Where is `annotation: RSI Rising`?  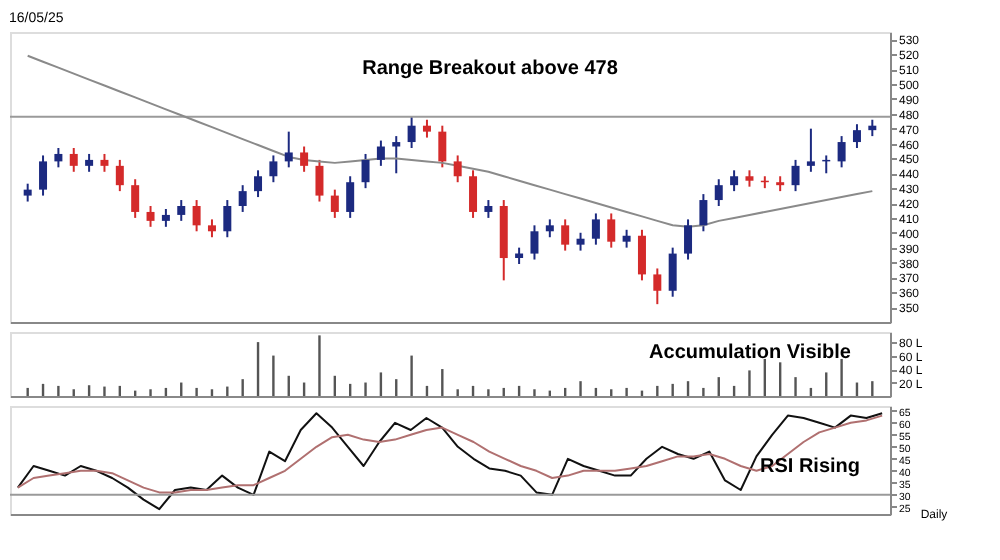 annotation: RSI Rising is located at coordinates (810, 467).